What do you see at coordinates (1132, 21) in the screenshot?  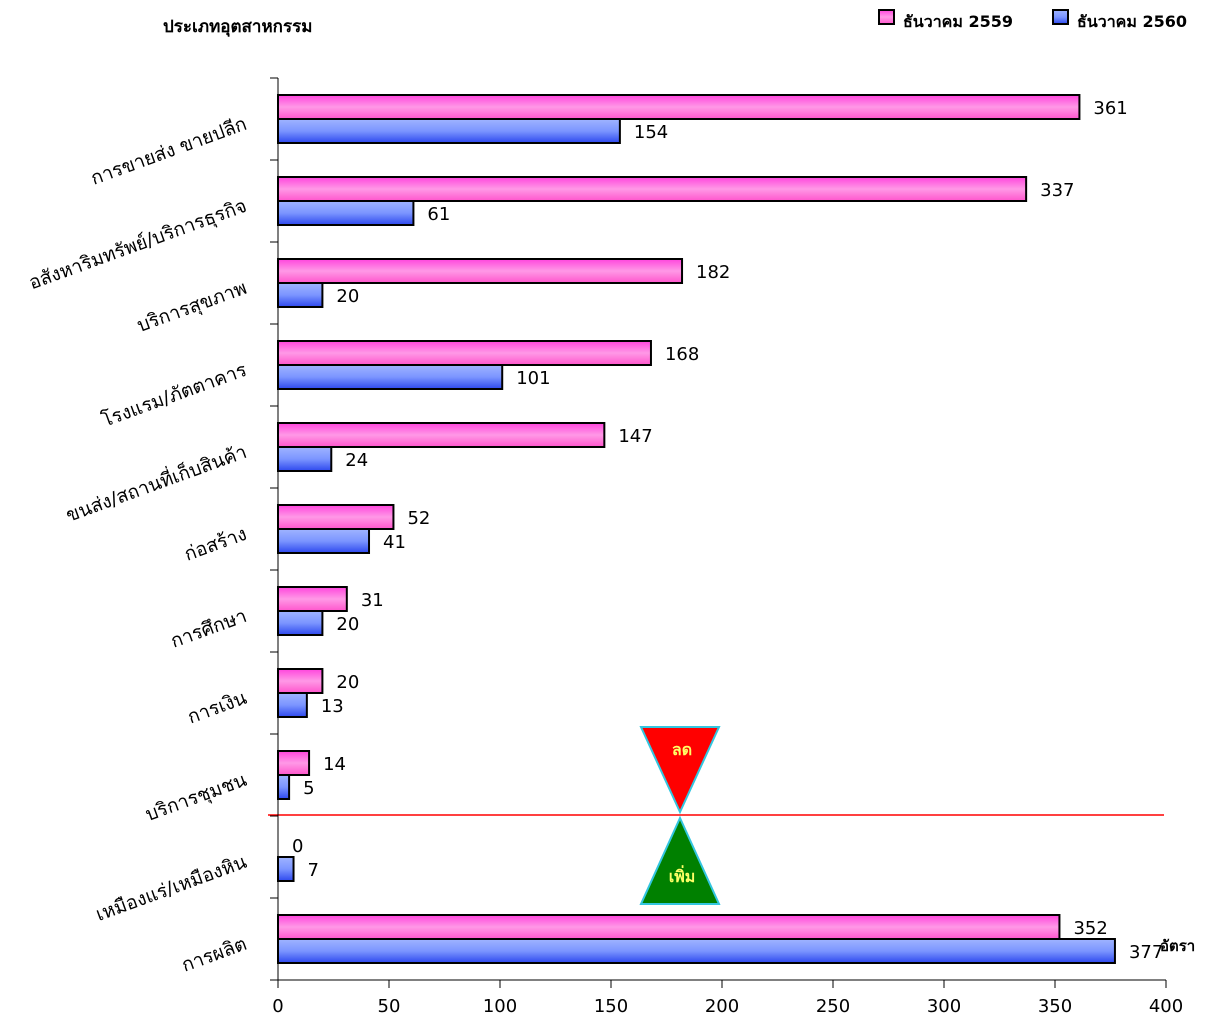 I see `legend-label-2560: ธันวาคม 2560` at bounding box center [1132, 21].